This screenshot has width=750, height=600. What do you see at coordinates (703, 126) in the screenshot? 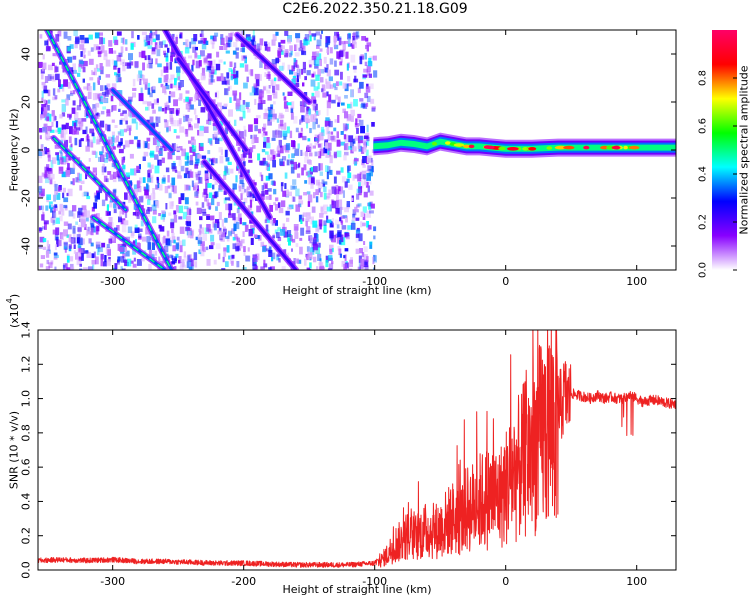
I see `colorbar-tick-label: 0.6` at bounding box center [703, 126].